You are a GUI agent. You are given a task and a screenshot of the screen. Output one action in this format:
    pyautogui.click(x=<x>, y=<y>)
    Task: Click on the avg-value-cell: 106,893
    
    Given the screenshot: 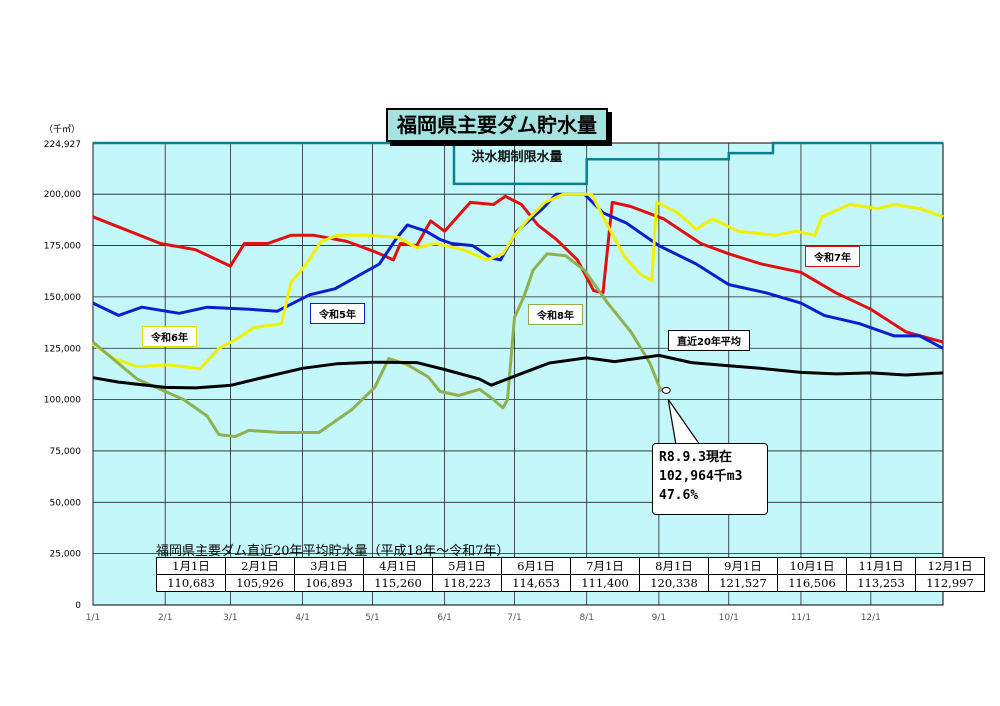 What is the action you would take?
    pyautogui.click(x=329, y=583)
    